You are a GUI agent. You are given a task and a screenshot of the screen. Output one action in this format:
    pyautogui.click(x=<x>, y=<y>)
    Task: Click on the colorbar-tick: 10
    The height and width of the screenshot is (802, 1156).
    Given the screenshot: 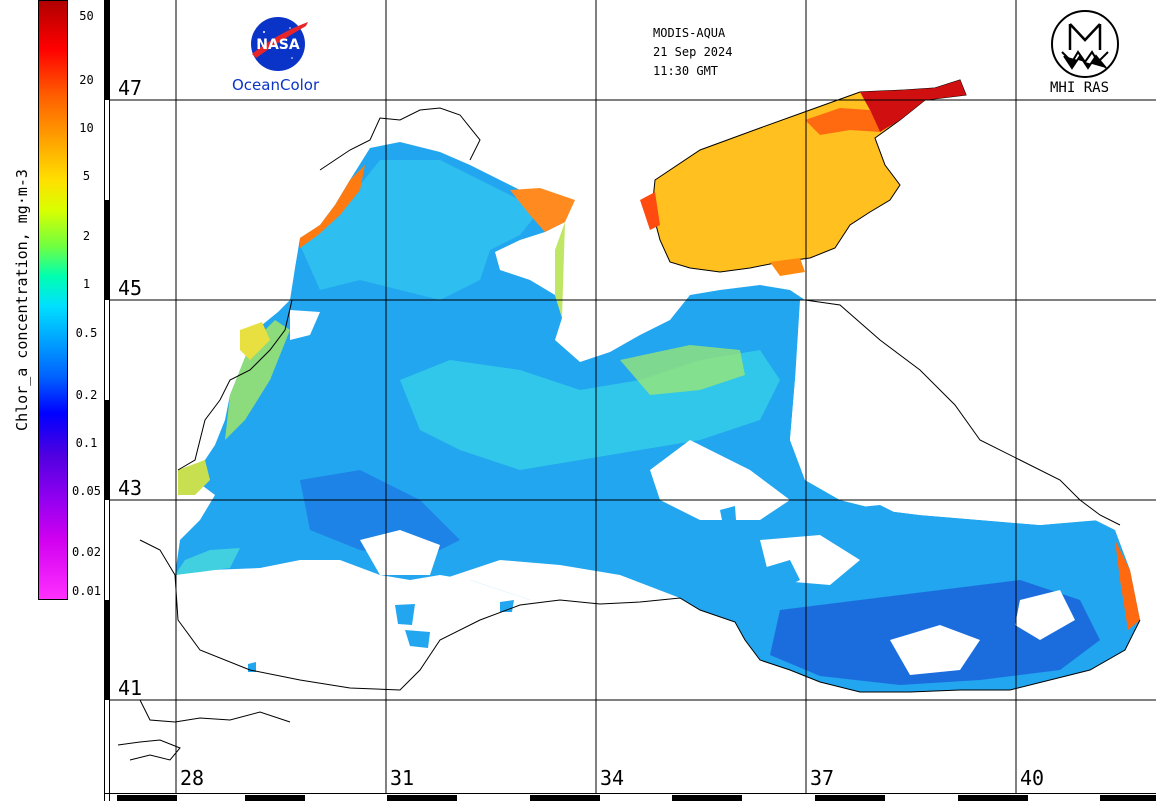 What is the action you would take?
    pyautogui.click(x=86, y=128)
    